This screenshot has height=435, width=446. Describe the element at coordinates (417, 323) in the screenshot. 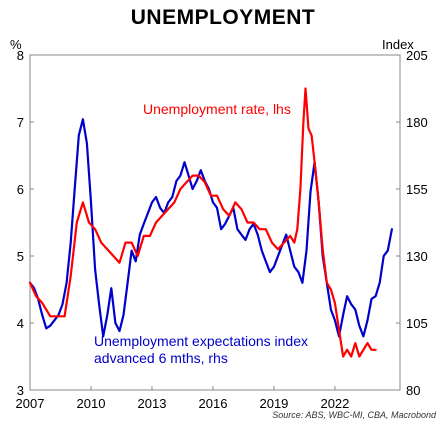

I see `right-tick-label: 105` at that location.